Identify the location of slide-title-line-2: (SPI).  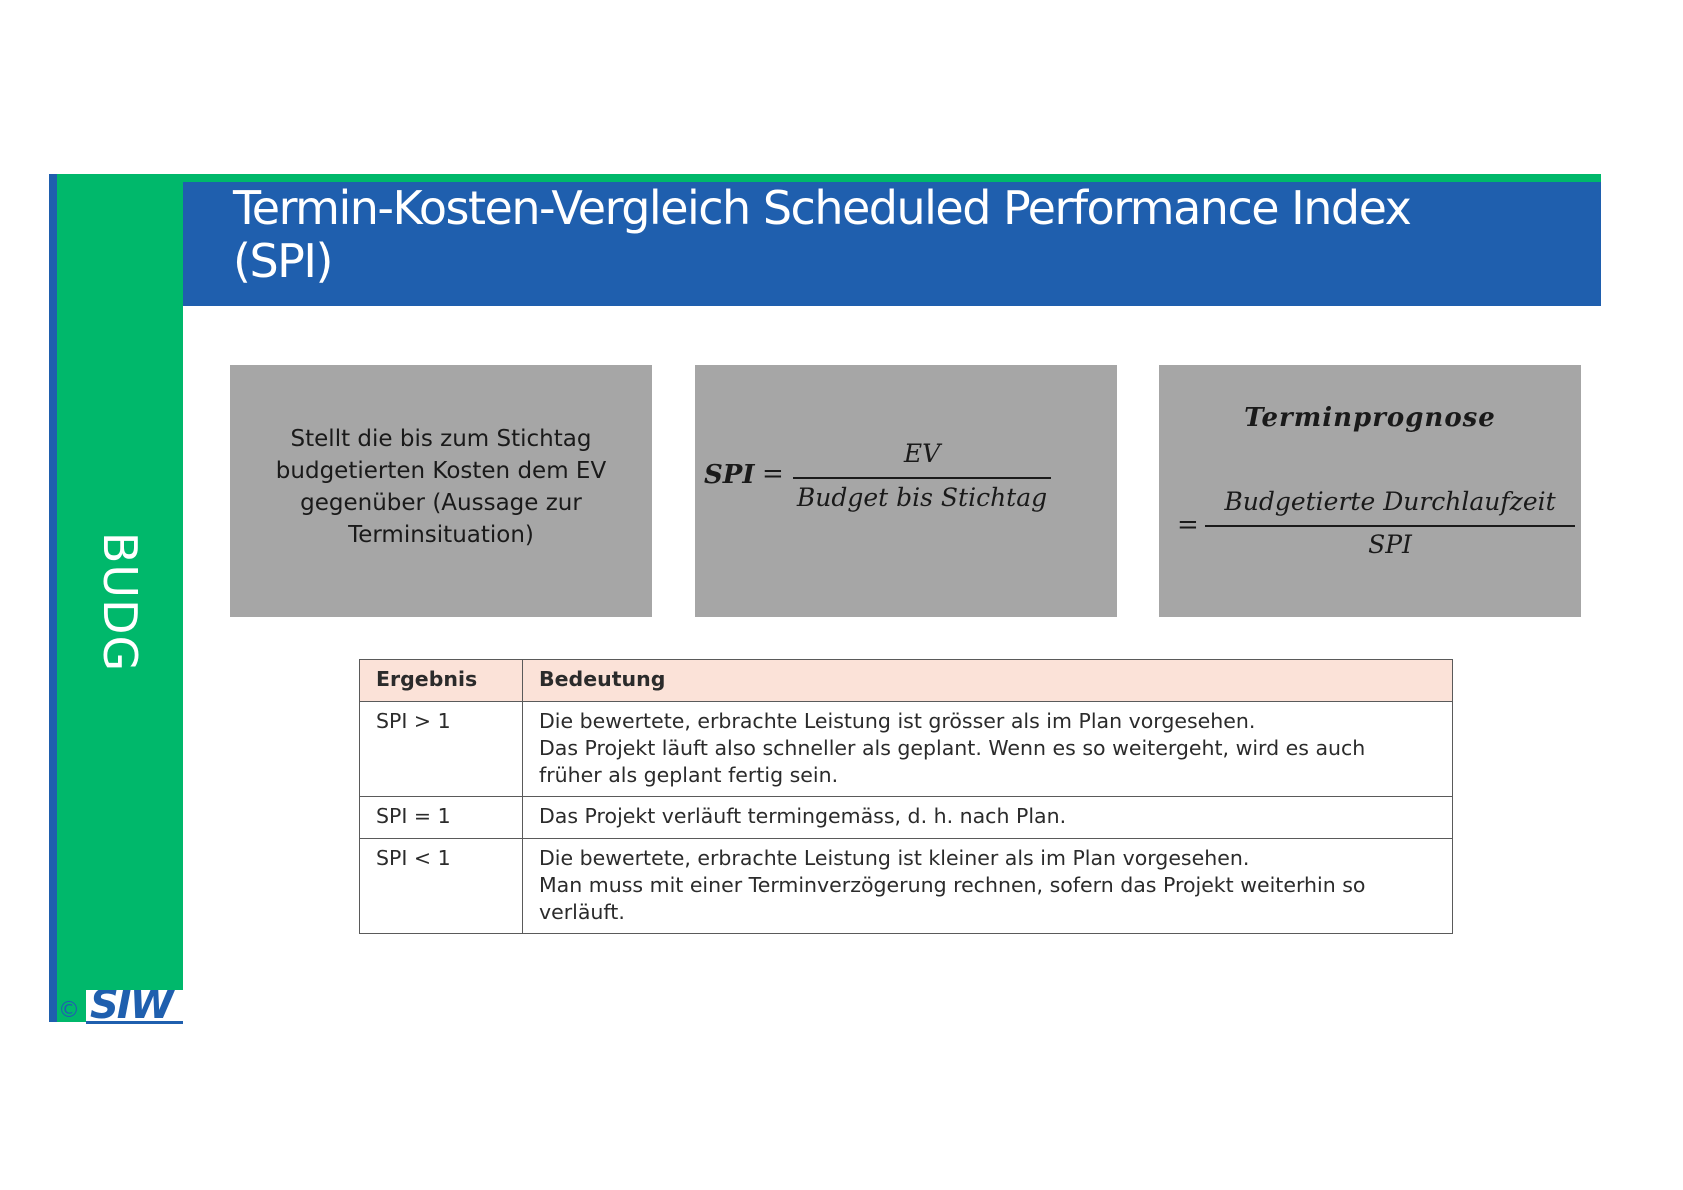
(283, 261).